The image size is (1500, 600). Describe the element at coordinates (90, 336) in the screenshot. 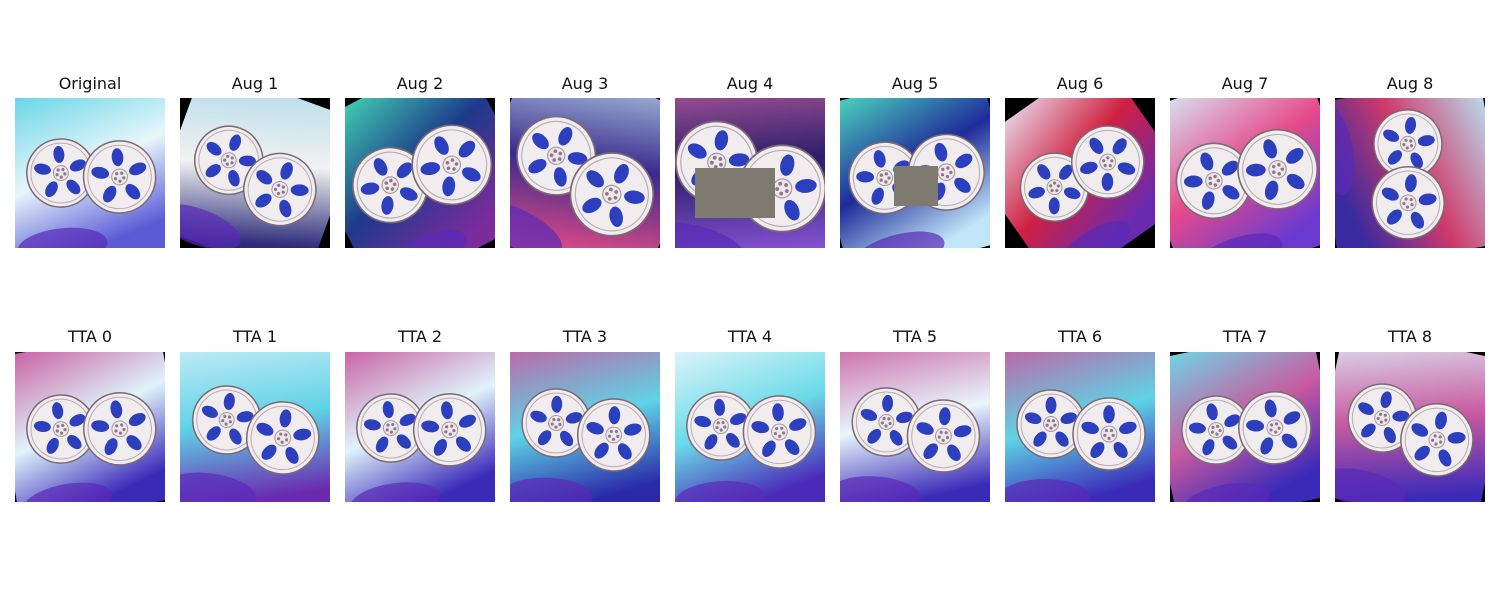

I see `panel-title: TTA 0` at that location.